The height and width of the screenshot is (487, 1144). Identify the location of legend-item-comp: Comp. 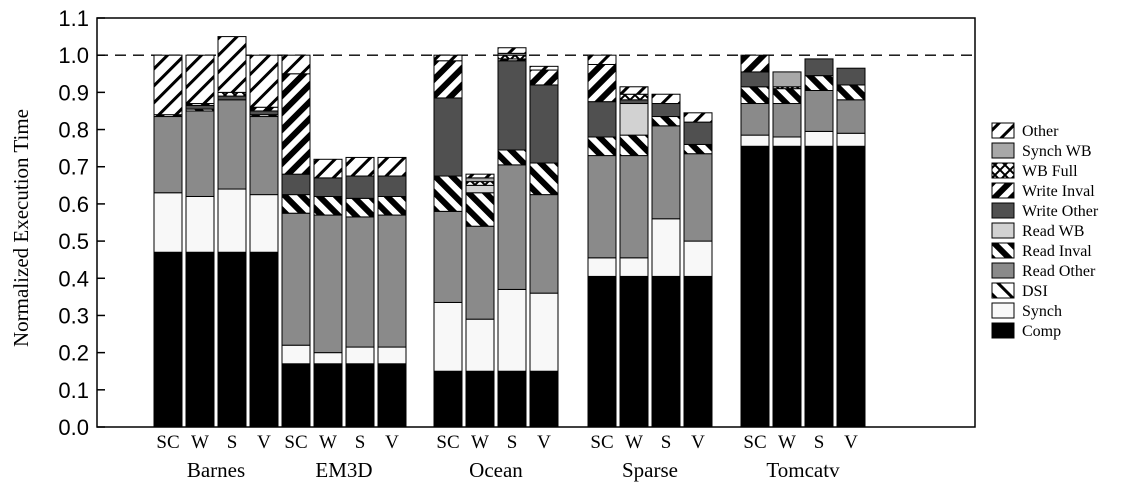
(1026, 331).